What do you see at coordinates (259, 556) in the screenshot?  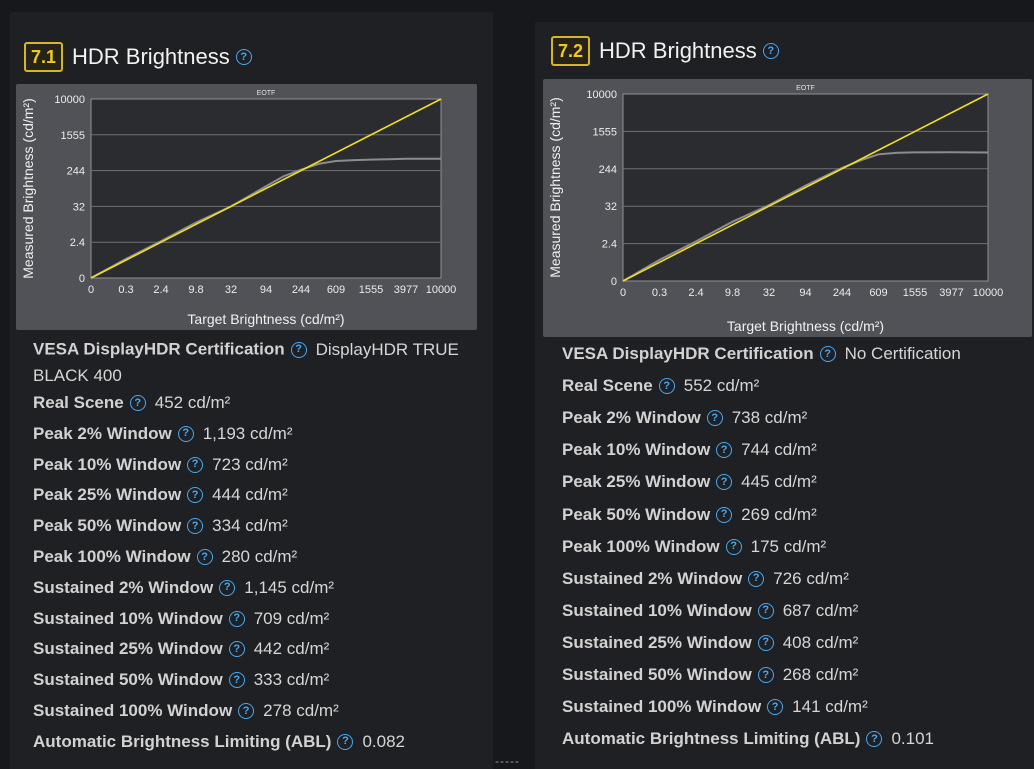 I see `metric-value: 280 cd/m²` at bounding box center [259, 556].